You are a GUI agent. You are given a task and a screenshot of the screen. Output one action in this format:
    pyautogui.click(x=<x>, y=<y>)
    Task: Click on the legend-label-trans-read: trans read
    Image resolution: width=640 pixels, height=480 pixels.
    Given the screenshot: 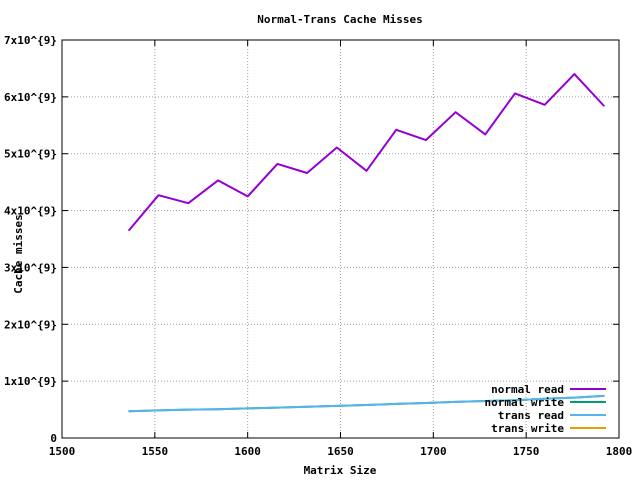 What is the action you would take?
    pyautogui.click(x=531, y=415)
    